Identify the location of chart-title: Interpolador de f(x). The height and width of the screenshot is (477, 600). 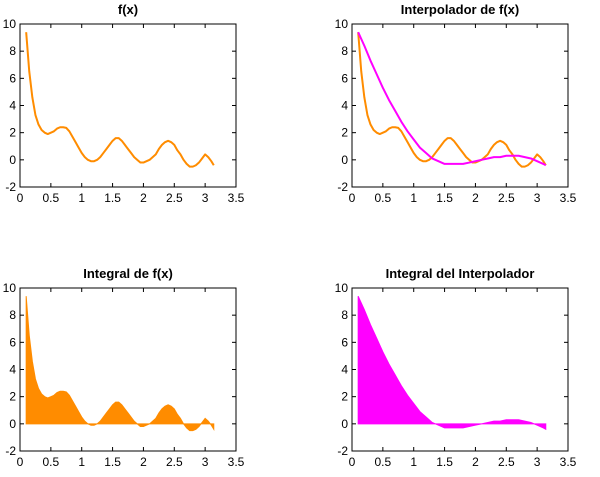
(460, 9).